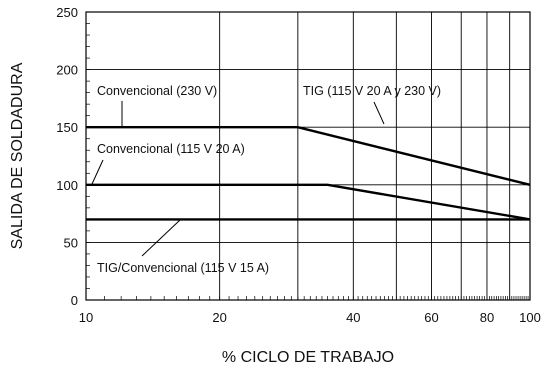 This screenshot has height=375, width=549. What do you see at coordinates (74, 300) in the screenshot?
I see `y-tick-label: 0` at bounding box center [74, 300].